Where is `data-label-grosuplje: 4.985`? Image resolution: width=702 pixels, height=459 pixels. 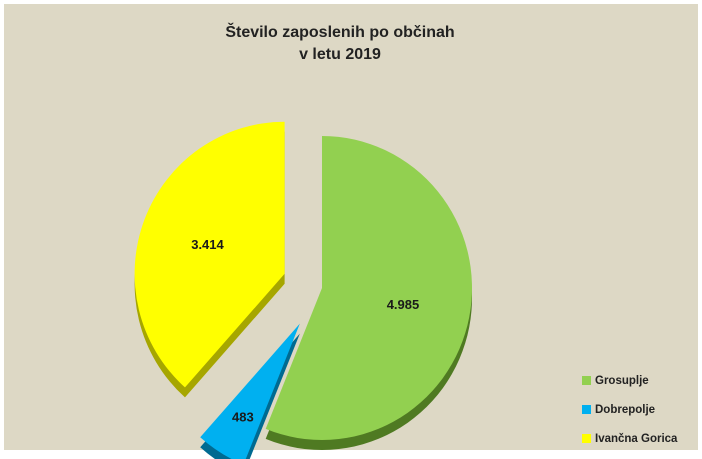
data-label-grosuplje: 4.985 is located at coordinates (403, 304).